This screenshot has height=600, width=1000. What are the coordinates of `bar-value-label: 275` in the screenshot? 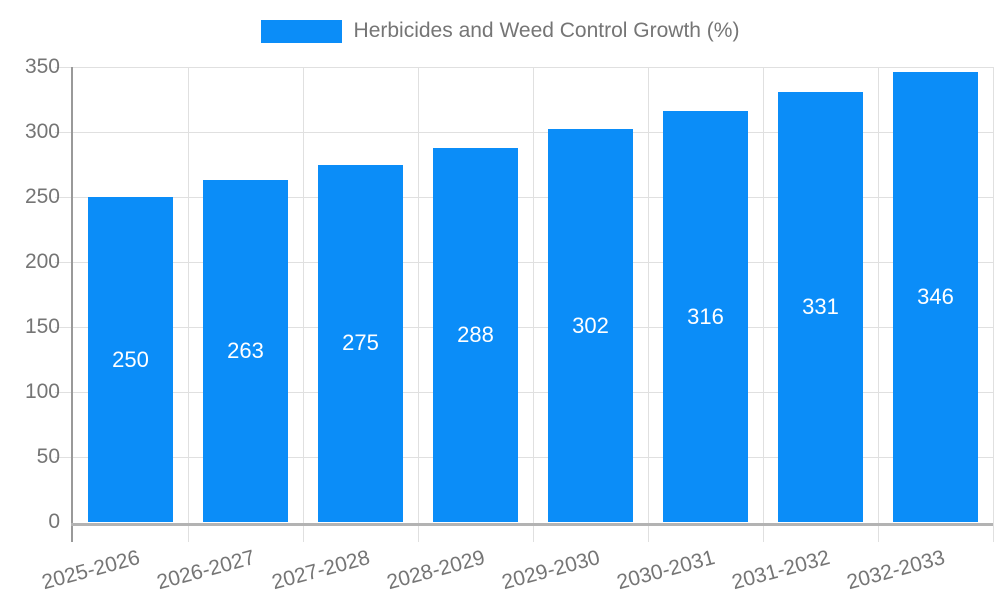 It's located at (360, 343).